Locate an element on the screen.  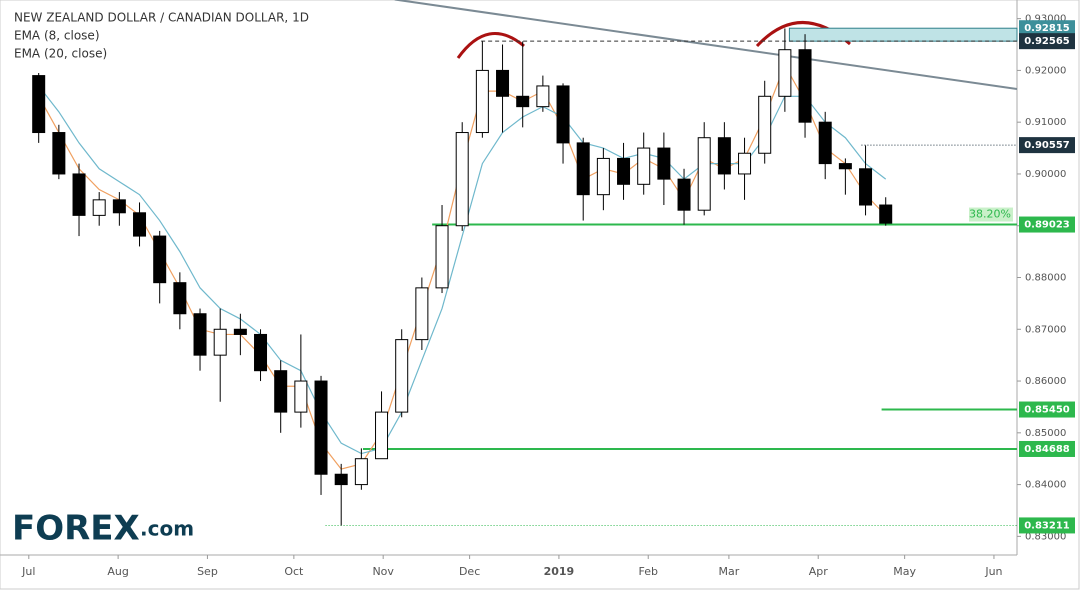
x-tick-label: Aug is located at coordinates (117, 571).